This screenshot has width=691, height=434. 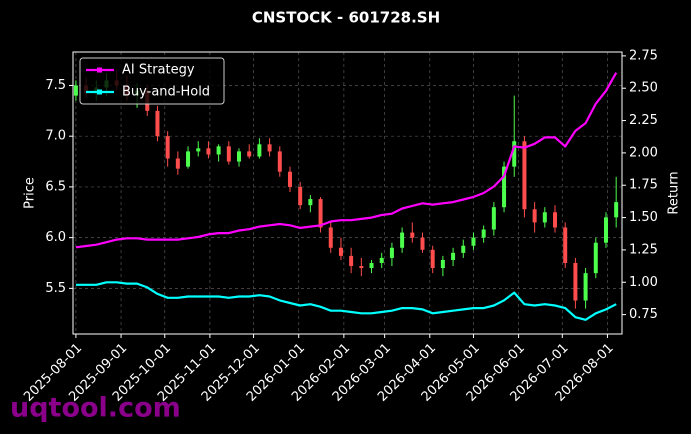 What do you see at coordinates (166, 92) in the screenshot?
I see `legend-label: Buy-and-Hold` at bounding box center [166, 92].